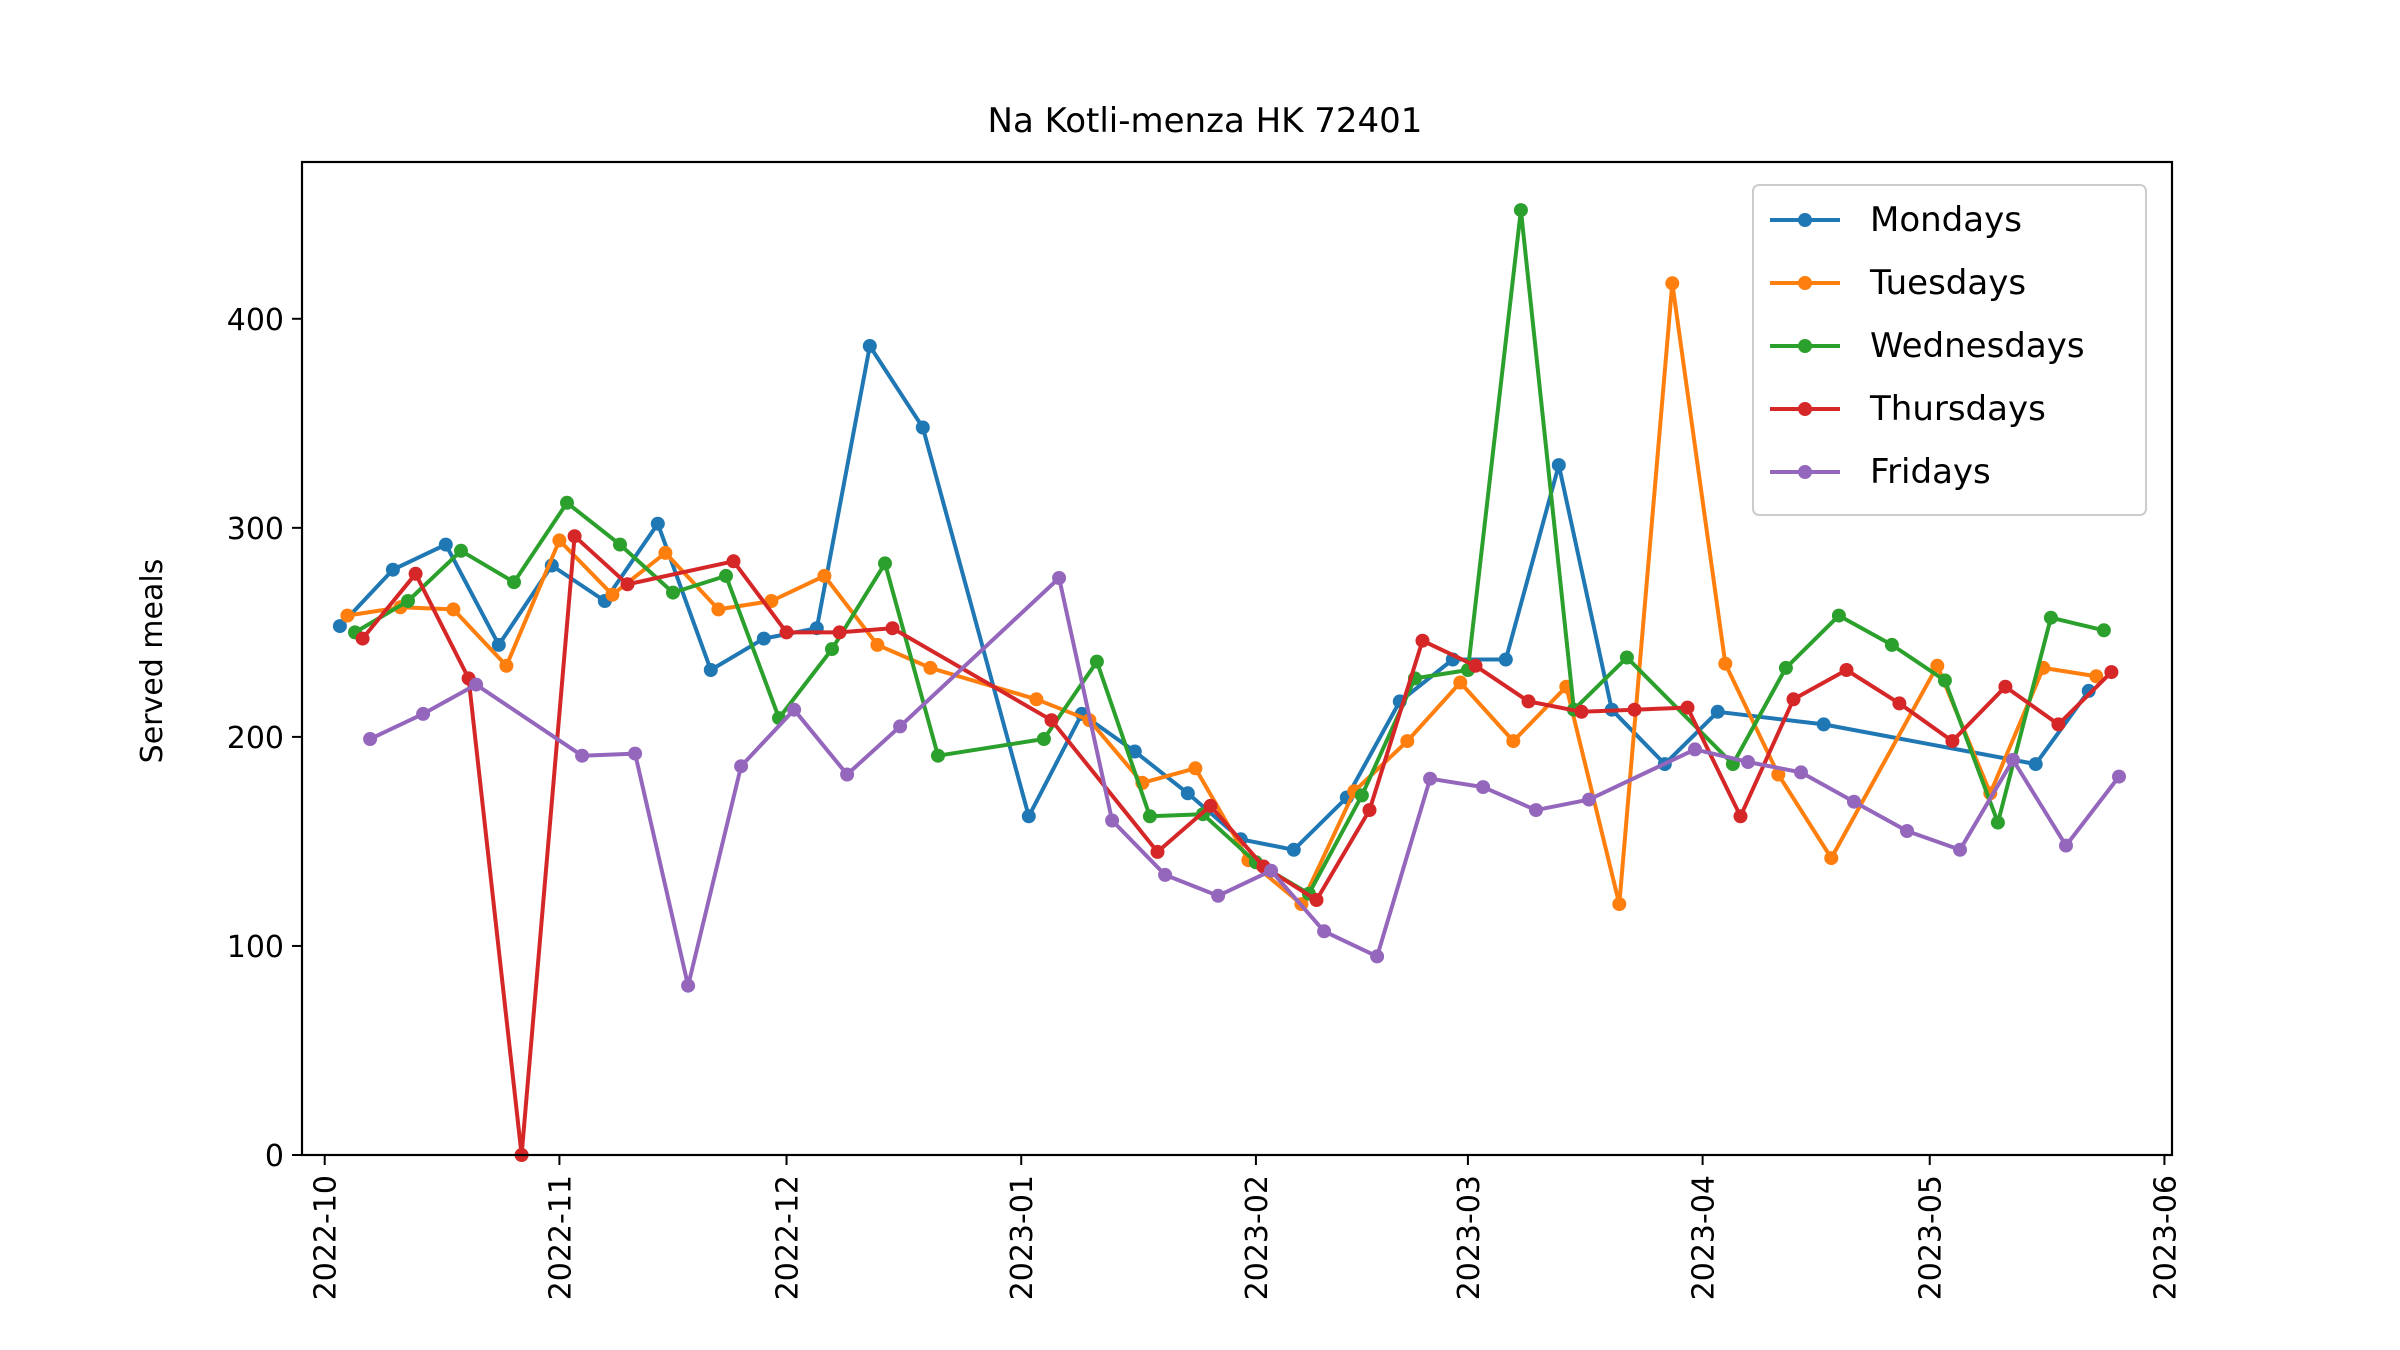 This screenshot has width=2400, height=1350. I want to click on legend-entry-label: Wednesdays, so click(1977, 346).